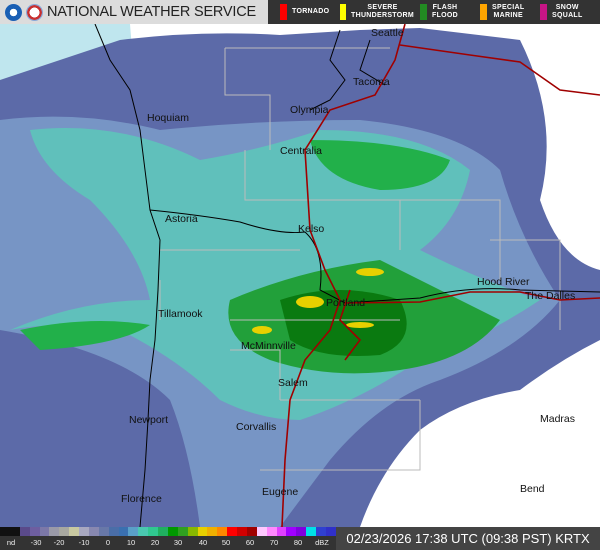 The image size is (600, 550). Describe the element at coordinates (180, 314) in the screenshot. I see `city-label: Tillamook` at that location.